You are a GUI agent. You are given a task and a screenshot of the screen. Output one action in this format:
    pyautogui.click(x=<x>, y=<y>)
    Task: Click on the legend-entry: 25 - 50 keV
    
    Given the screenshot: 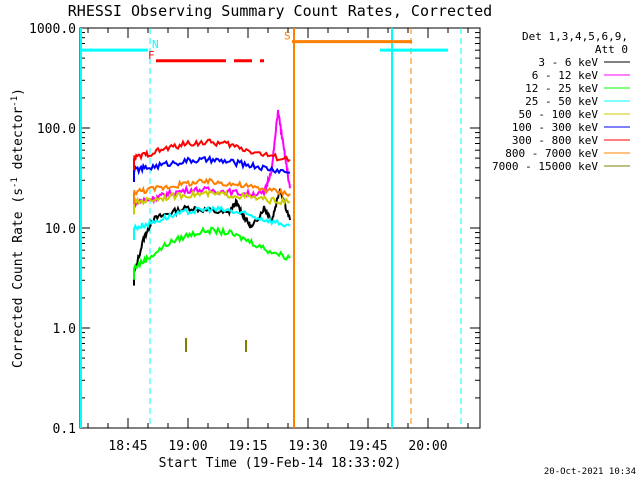 What is the action you would take?
    pyautogui.click(x=561, y=101)
    